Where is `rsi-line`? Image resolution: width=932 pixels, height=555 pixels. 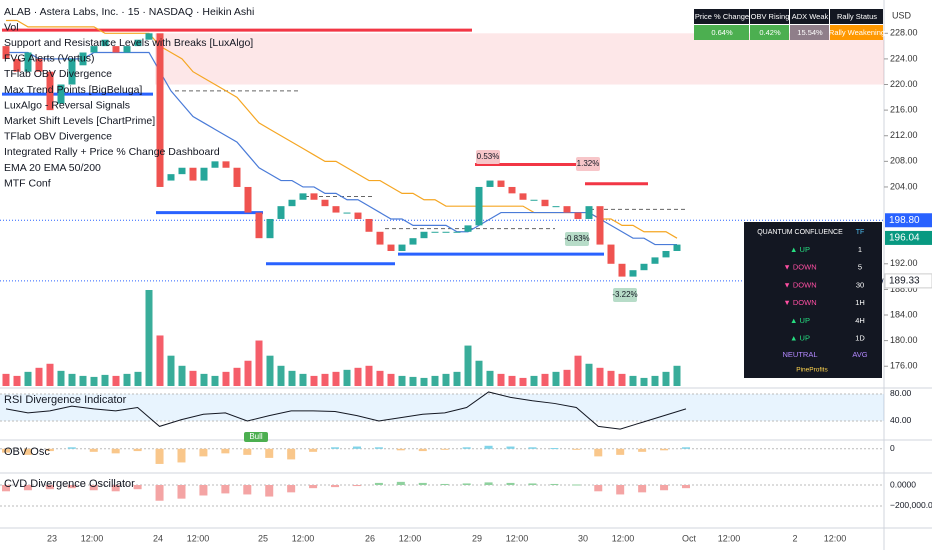 rsi-line is located at coordinates (346, 410).